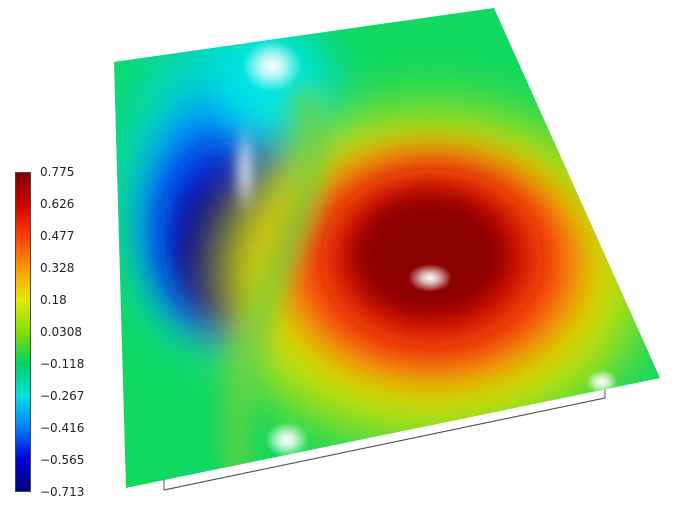  What do you see at coordinates (57, 172) in the screenshot?
I see `colorbar-tick-label: 0.775` at bounding box center [57, 172].